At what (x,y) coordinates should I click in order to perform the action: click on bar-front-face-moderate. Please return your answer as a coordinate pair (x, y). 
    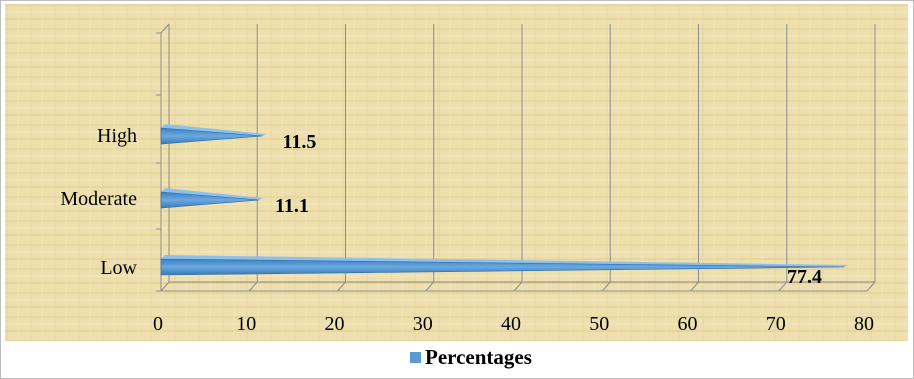
    Looking at the image, I should click on (209, 200).